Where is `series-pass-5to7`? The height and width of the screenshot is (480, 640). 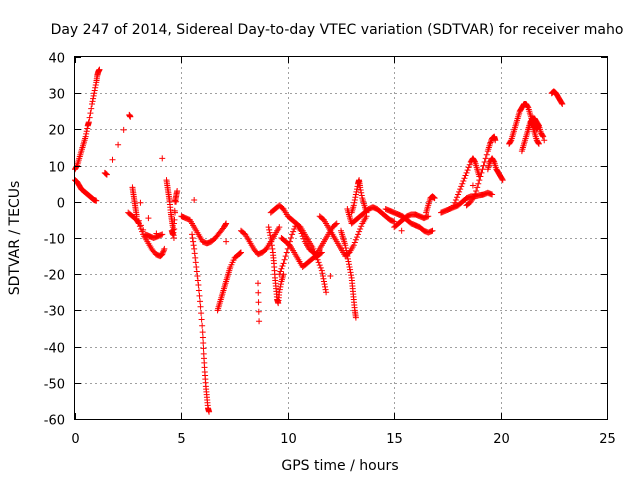
series-pass-5to7 is located at coordinates (204, 230).